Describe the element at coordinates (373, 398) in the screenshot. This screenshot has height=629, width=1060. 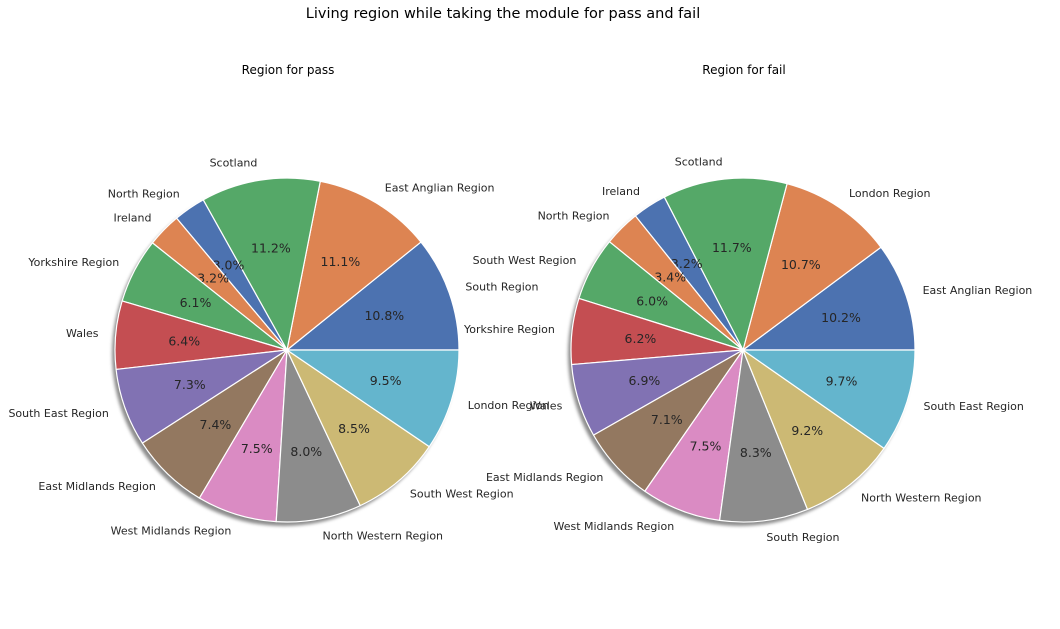
I see `pass-slice-london-region` at that location.